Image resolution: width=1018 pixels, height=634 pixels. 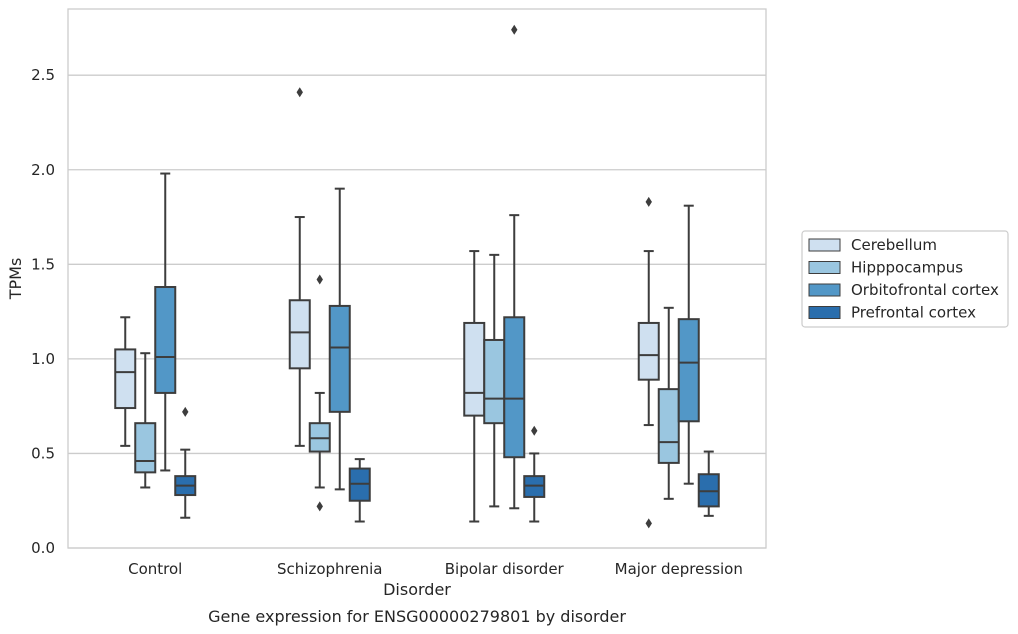 What do you see at coordinates (43, 170) in the screenshot?
I see `y-tick-label: 2.0` at bounding box center [43, 170].